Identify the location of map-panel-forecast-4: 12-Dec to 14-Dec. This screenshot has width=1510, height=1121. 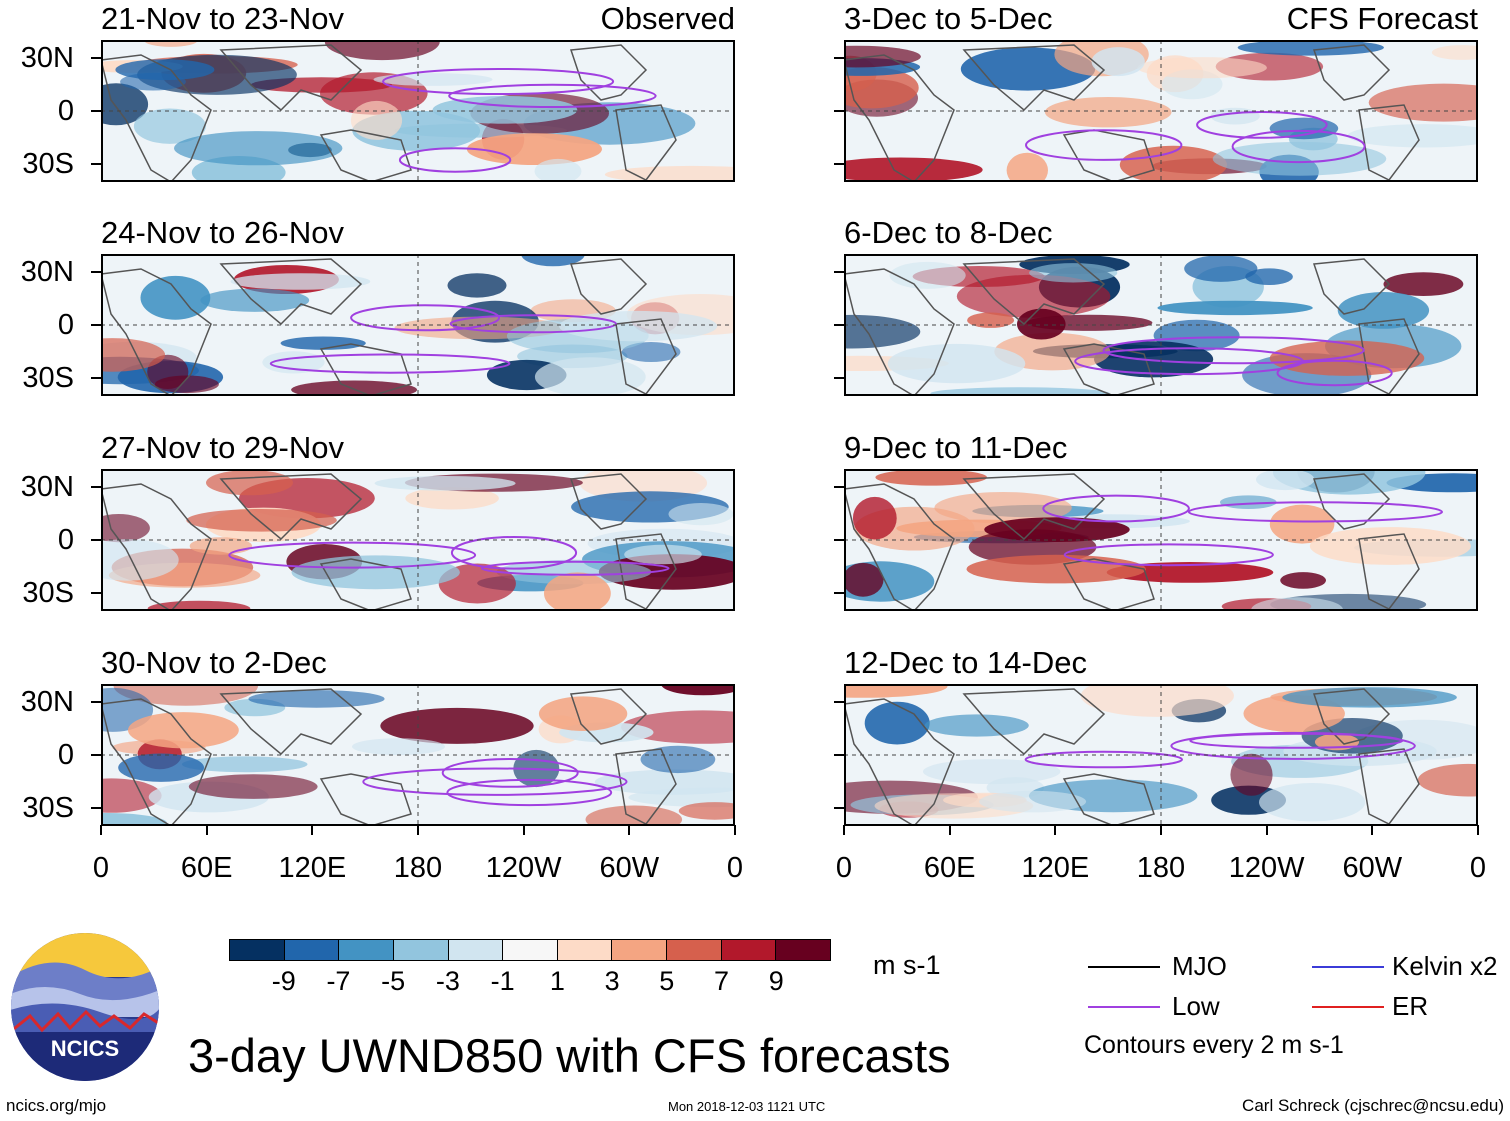
(1161, 735).